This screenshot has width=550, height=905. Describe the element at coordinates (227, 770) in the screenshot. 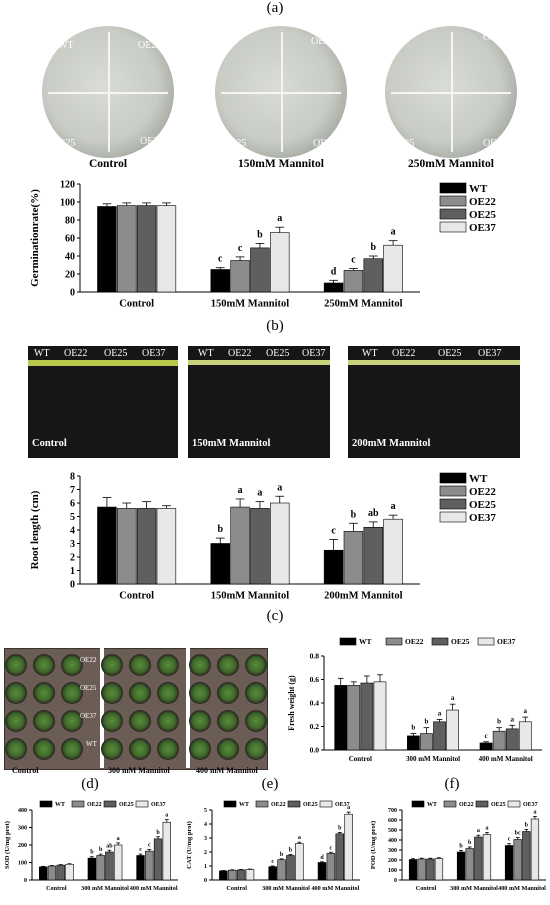

I see `tray-caption: 400 mM Mannitol` at that location.